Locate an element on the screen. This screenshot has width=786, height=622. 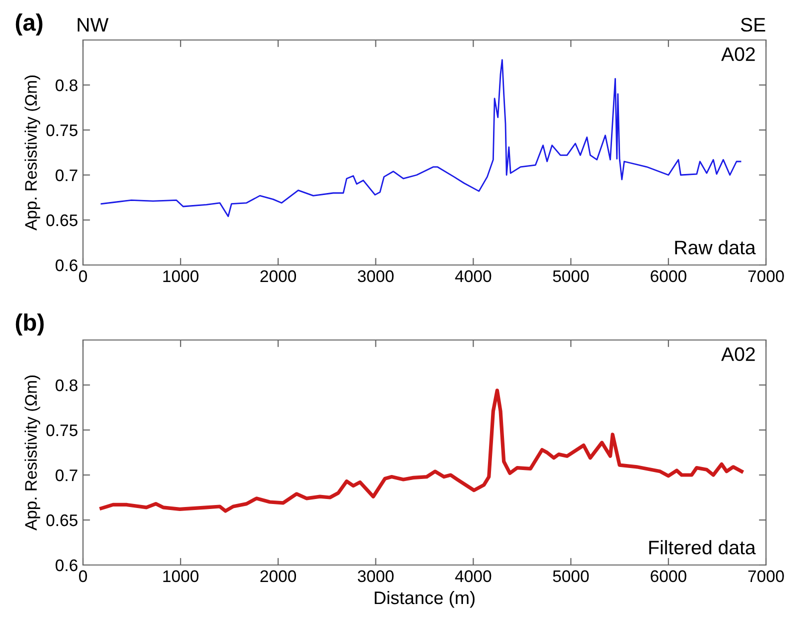
text: SE is located at coordinates (753, 25).